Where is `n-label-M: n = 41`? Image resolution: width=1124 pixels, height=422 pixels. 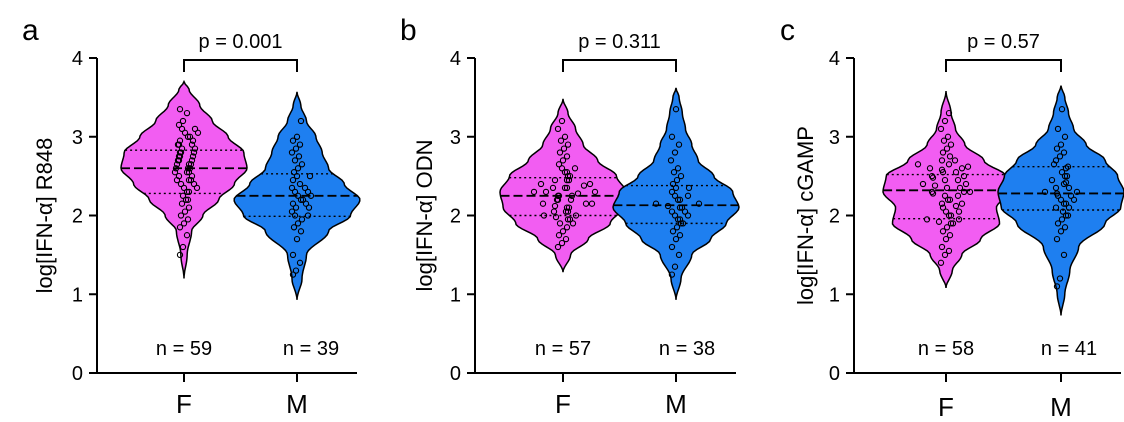 n-label-M: n = 41 is located at coordinates (1069, 349).